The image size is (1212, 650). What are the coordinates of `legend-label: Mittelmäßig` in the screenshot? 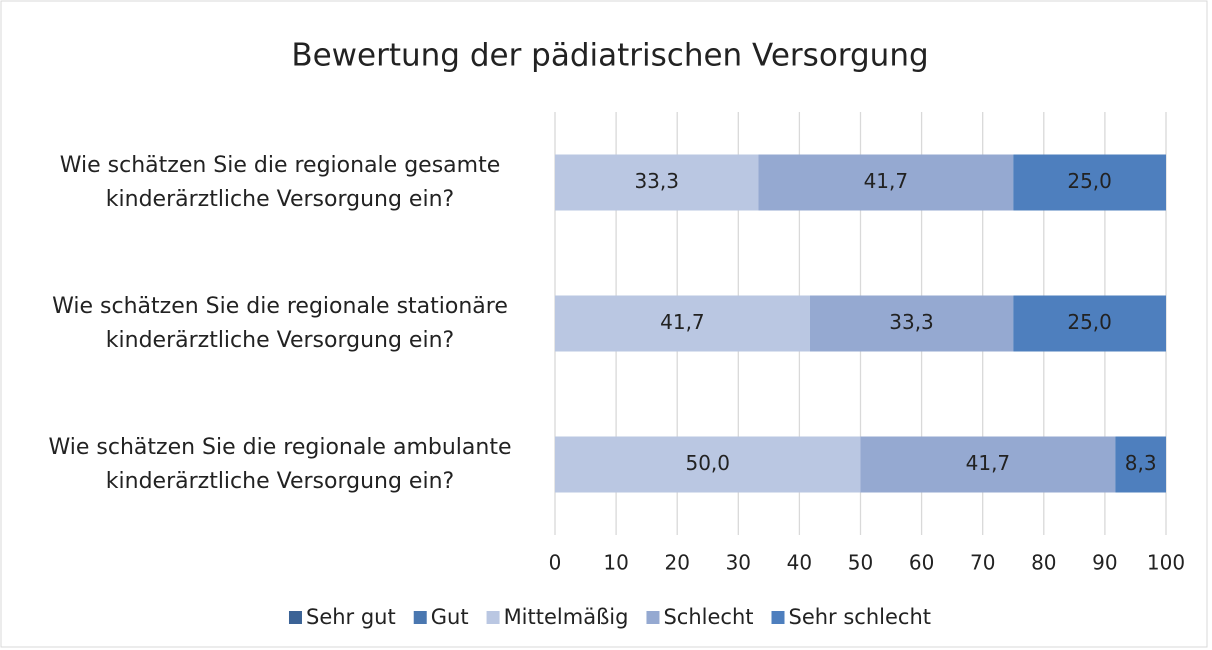 It's located at (566, 617).